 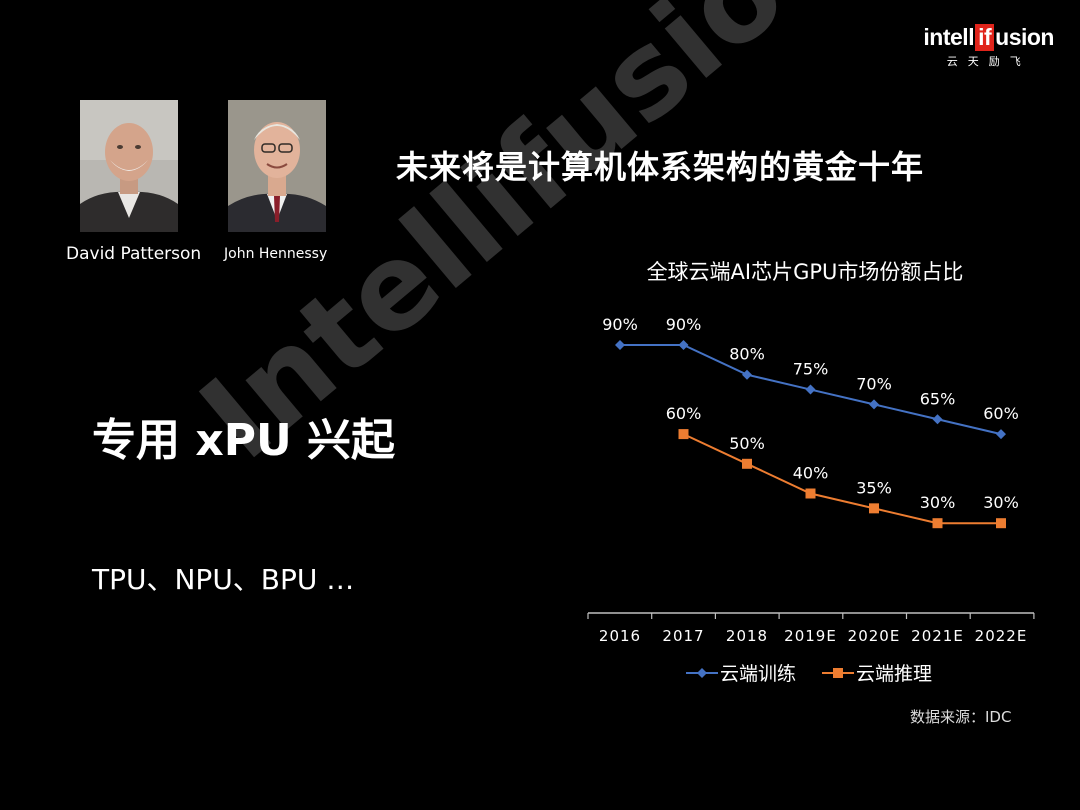 What do you see at coordinates (985, 37) in the screenshot?
I see `logo-text-box: if` at bounding box center [985, 37].